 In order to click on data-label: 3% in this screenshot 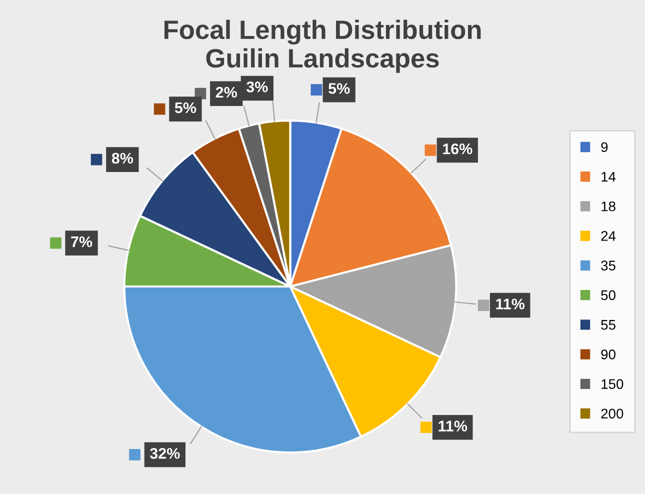, I will do `click(257, 87)`.